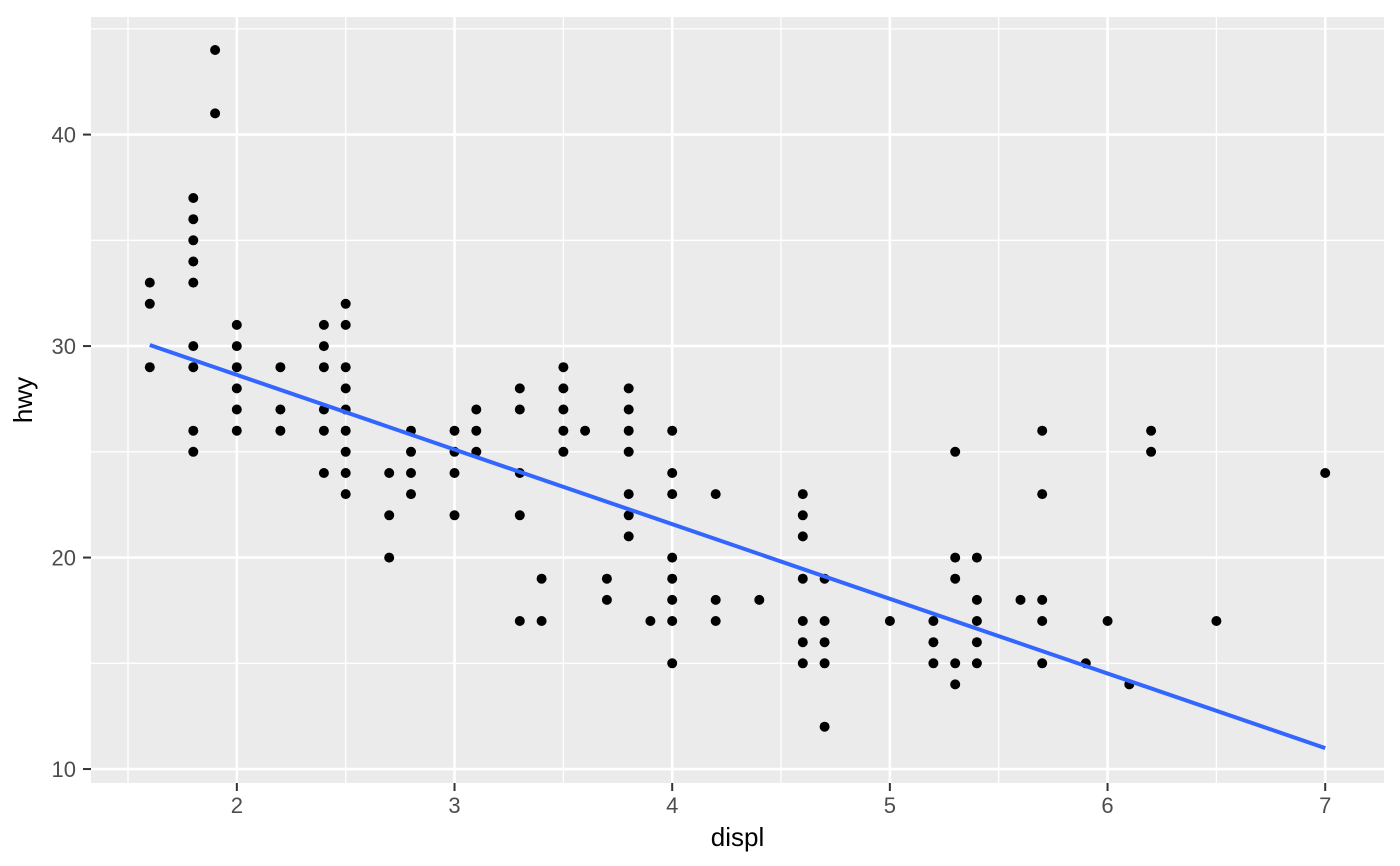 The height and width of the screenshot is (866, 1400). Describe the element at coordinates (237, 805) in the screenshot. I see `x-tick-label: 2` at that location.